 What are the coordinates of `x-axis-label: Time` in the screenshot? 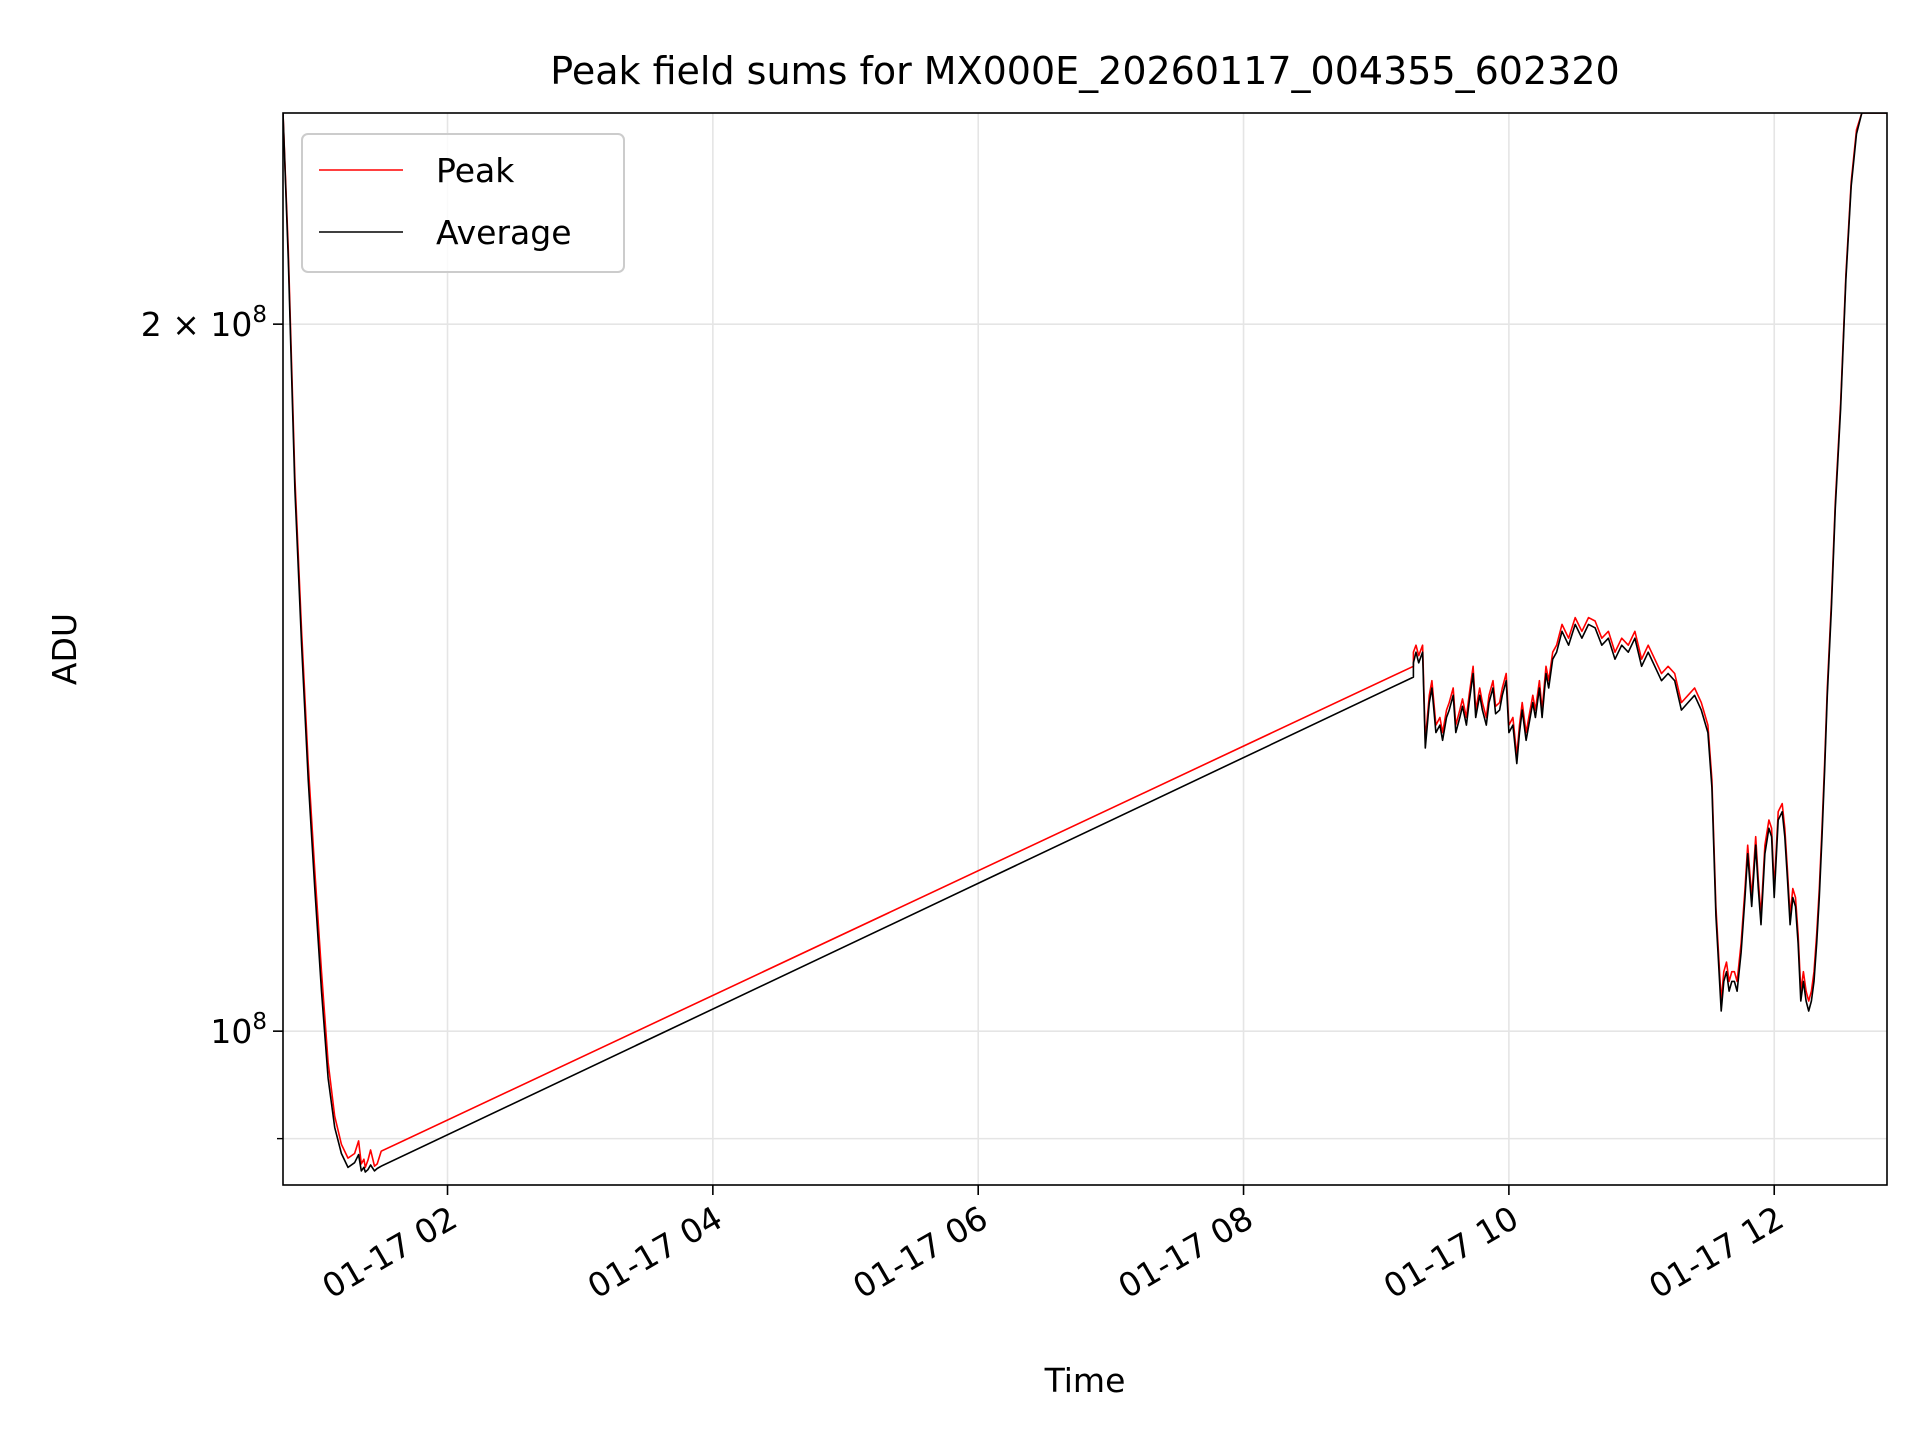 It's located at (1085, 1380).